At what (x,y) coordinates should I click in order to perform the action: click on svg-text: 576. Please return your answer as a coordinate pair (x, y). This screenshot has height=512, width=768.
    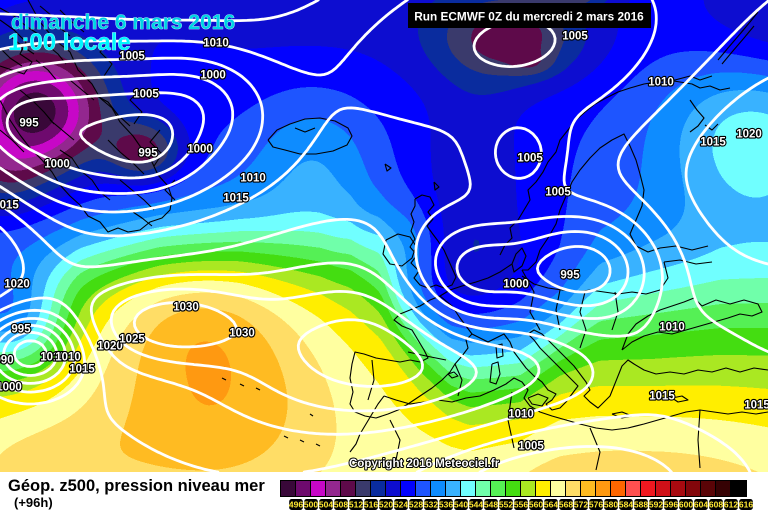
    Looking at the image, I should click on (596, 505).